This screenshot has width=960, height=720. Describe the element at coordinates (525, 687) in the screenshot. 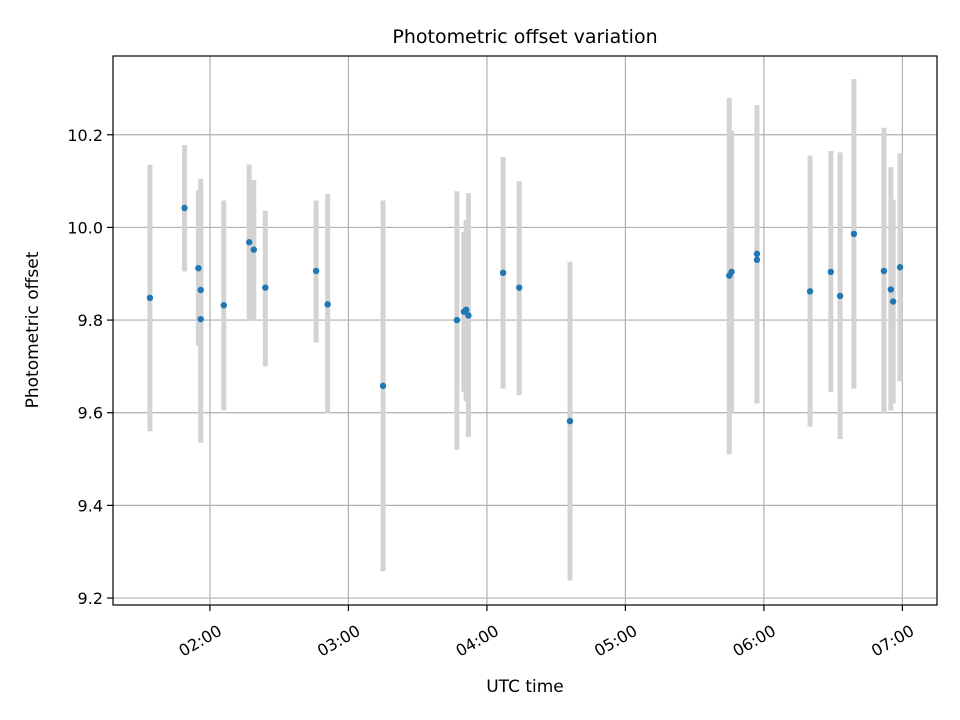

I see `x-axis-label: UTC time` at that location.